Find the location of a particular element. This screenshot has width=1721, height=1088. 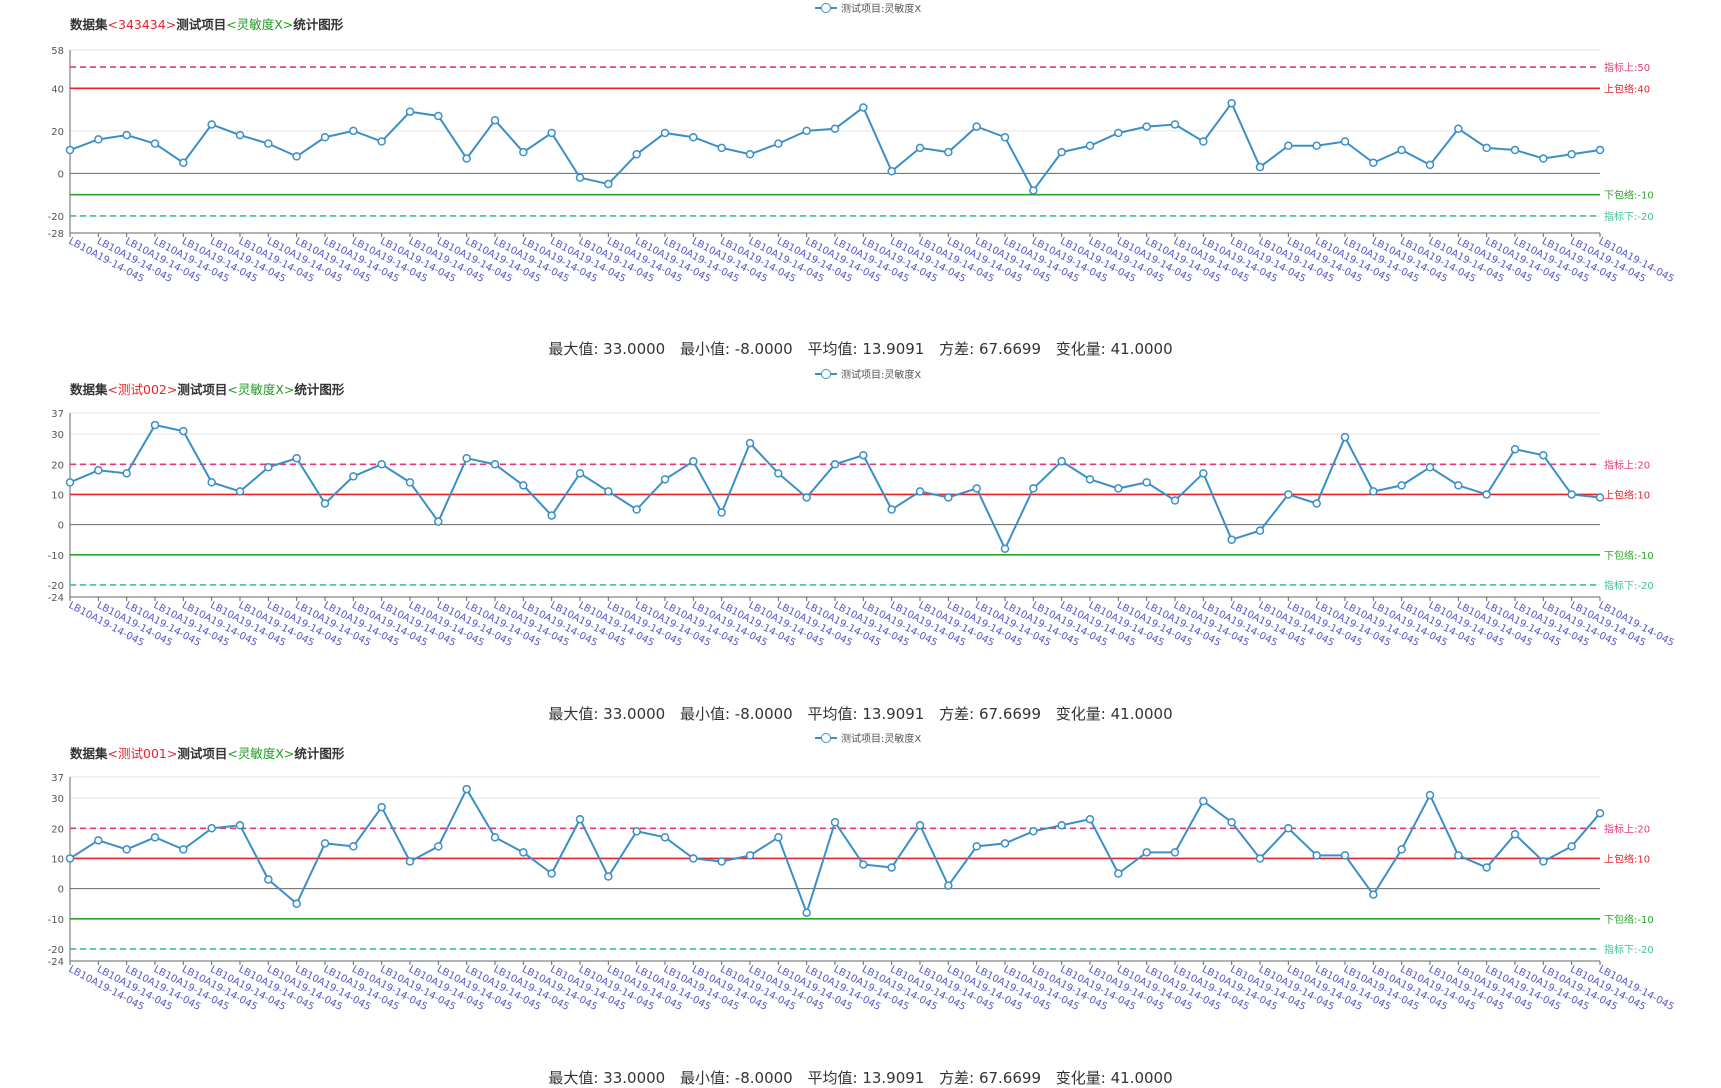

y-tick-label: -20 is located at coordinates (56, 586).